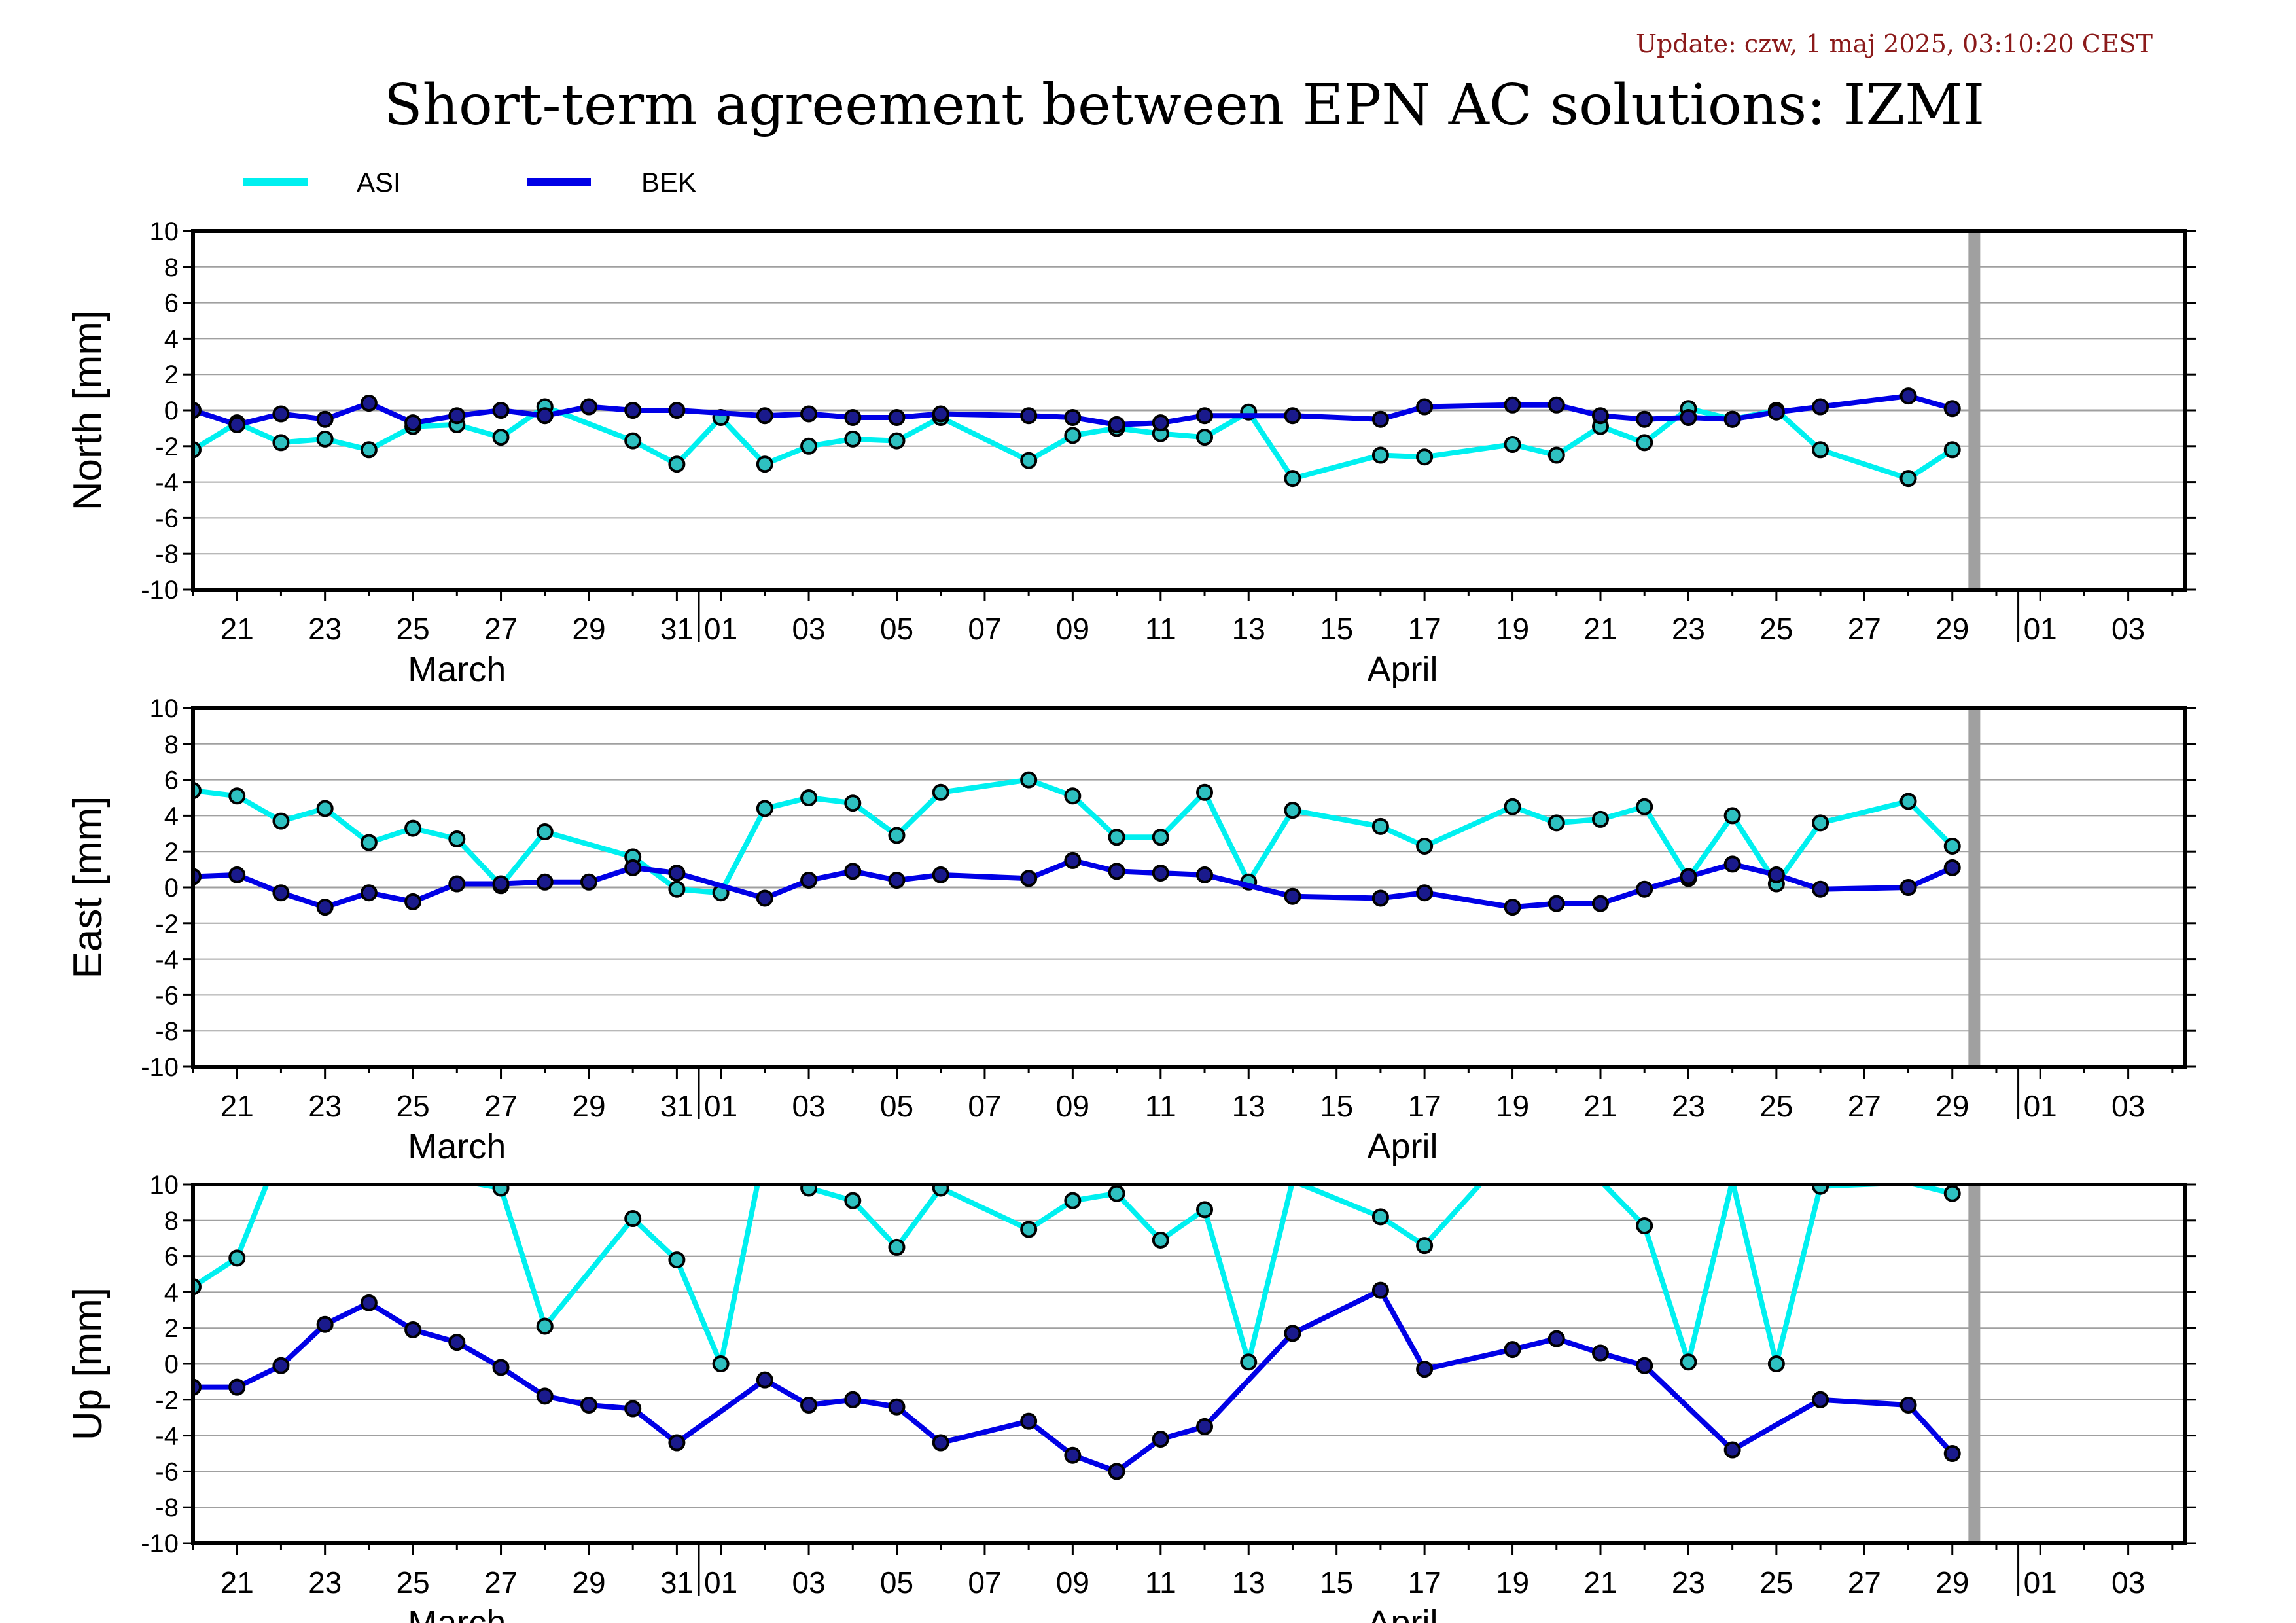  I want to click on data-end-bar, so click(1974, 888).